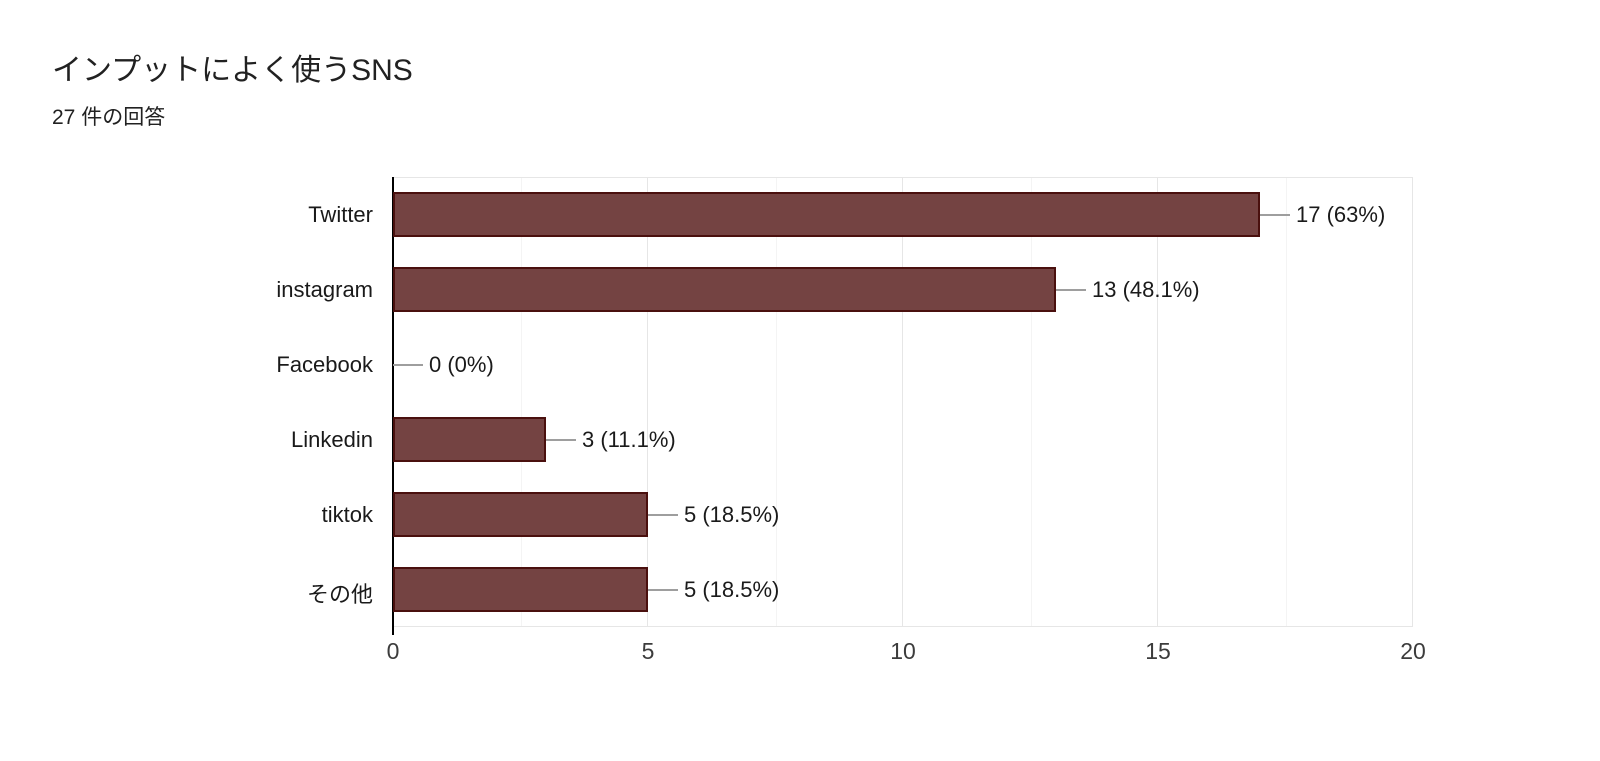 The image size is (1600, 761). I want to click on x-axis-tick-label: 0, so click(393, 651).